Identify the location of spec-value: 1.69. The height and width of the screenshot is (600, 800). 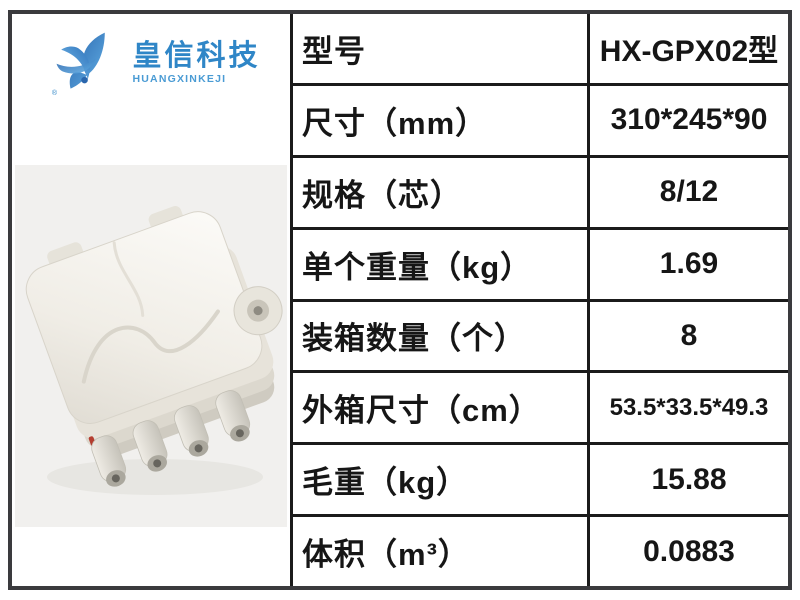
(689, 264).